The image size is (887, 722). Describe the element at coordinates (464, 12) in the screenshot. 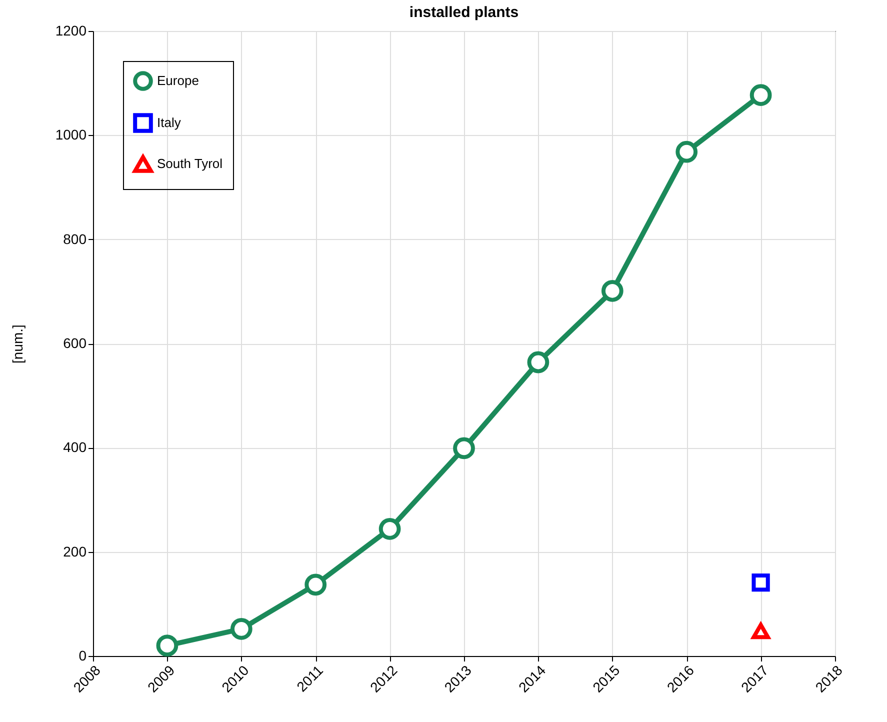

I see `chart-title: installed plants` at that location.